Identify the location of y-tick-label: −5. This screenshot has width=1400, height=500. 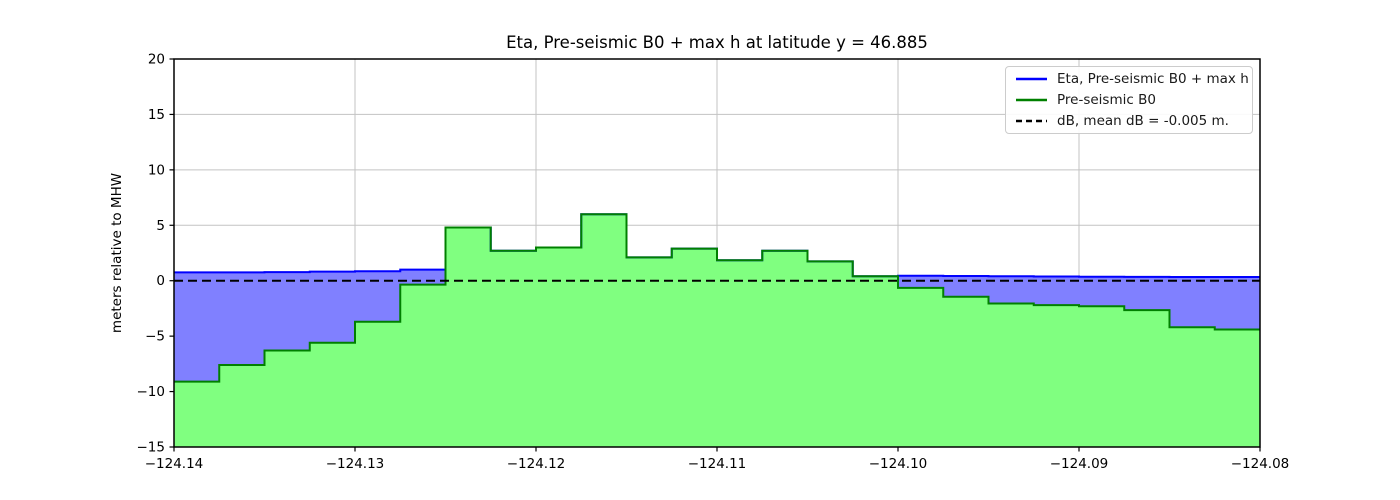
(155, 337).